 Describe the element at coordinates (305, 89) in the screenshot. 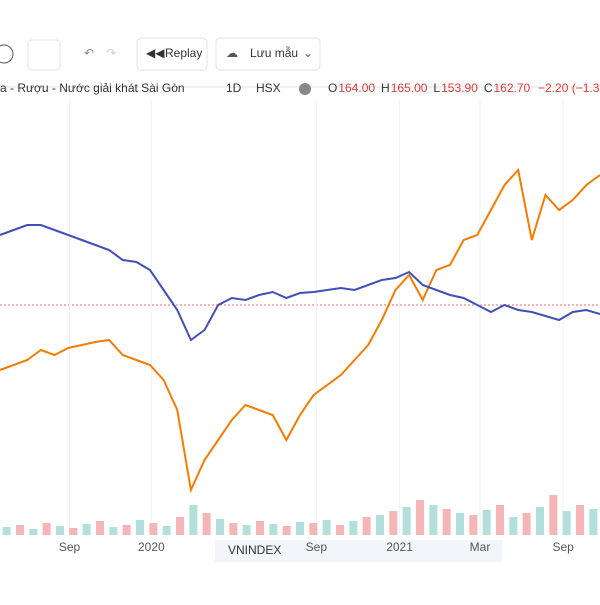

I see `hide-button` at that location.